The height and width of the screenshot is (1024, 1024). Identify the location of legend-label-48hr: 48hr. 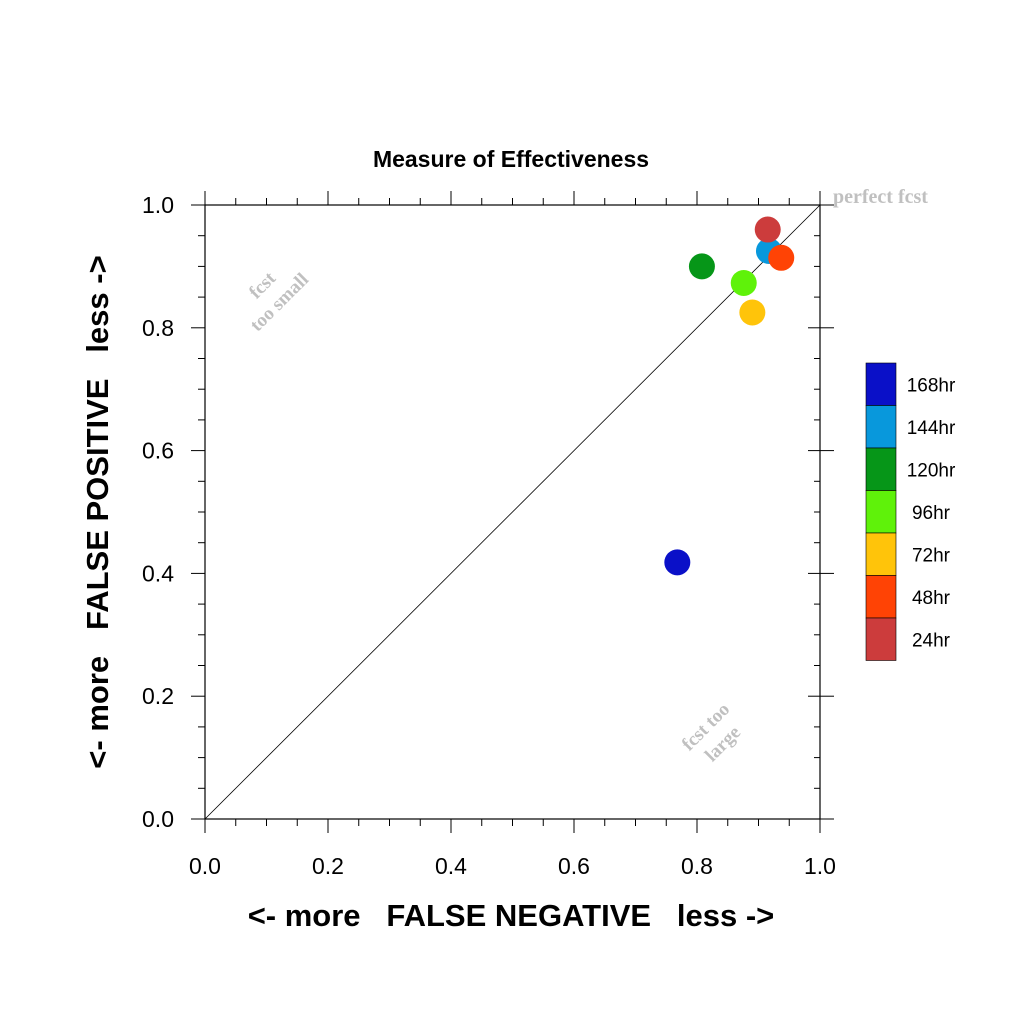
(931, 598).